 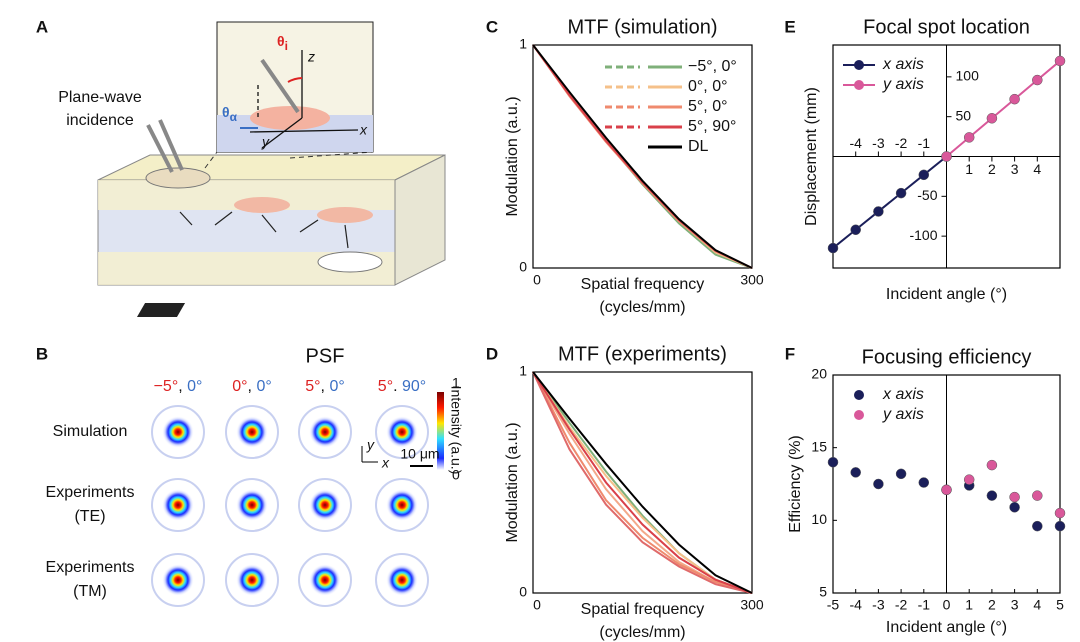 I want to click on axes-icon, so click(x=369, y=454).